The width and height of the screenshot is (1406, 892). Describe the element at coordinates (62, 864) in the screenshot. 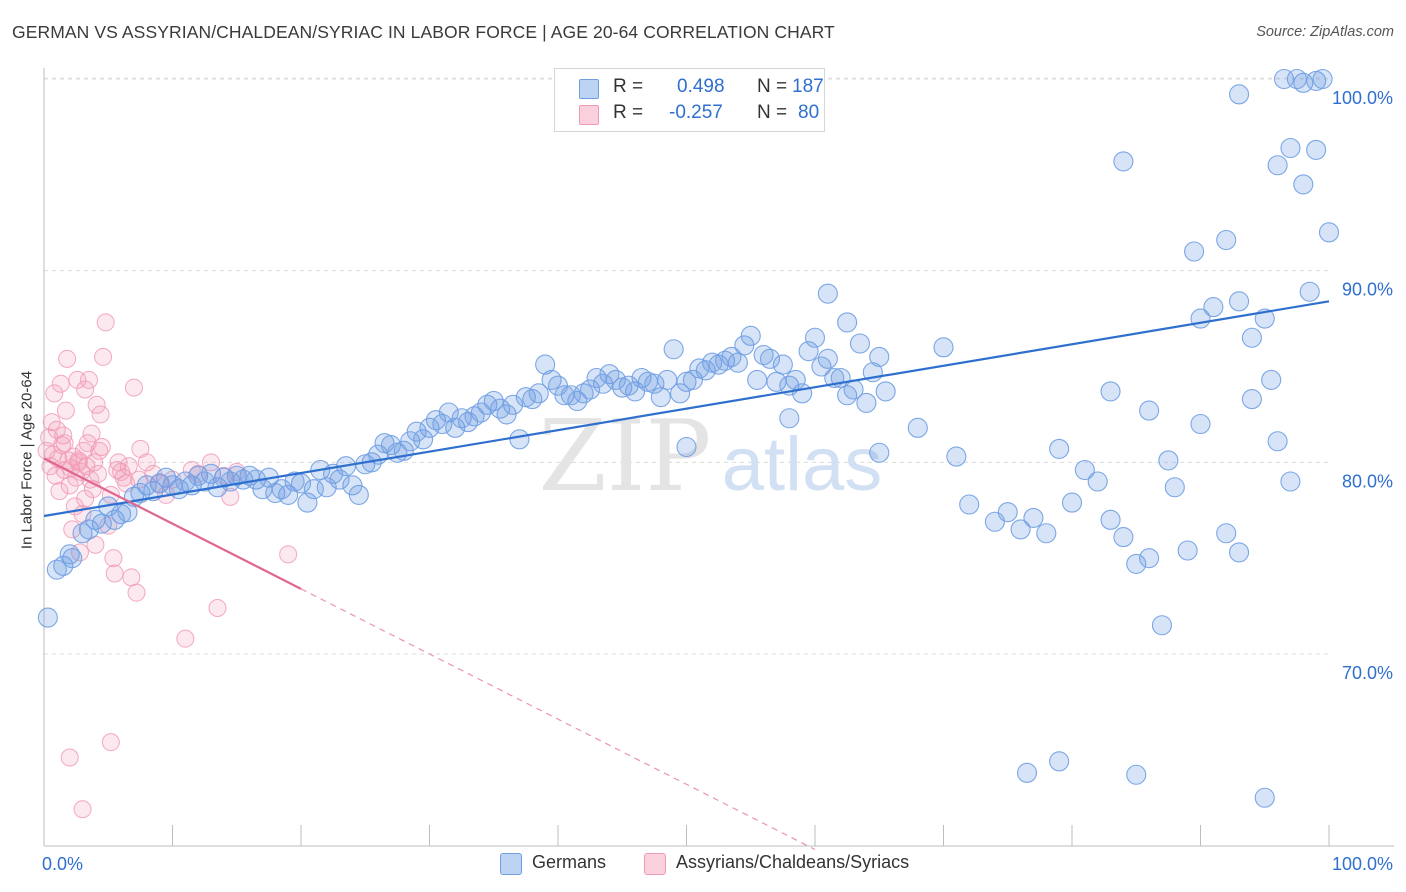

I see `x-tick-label-left: 0.0%` at that location.